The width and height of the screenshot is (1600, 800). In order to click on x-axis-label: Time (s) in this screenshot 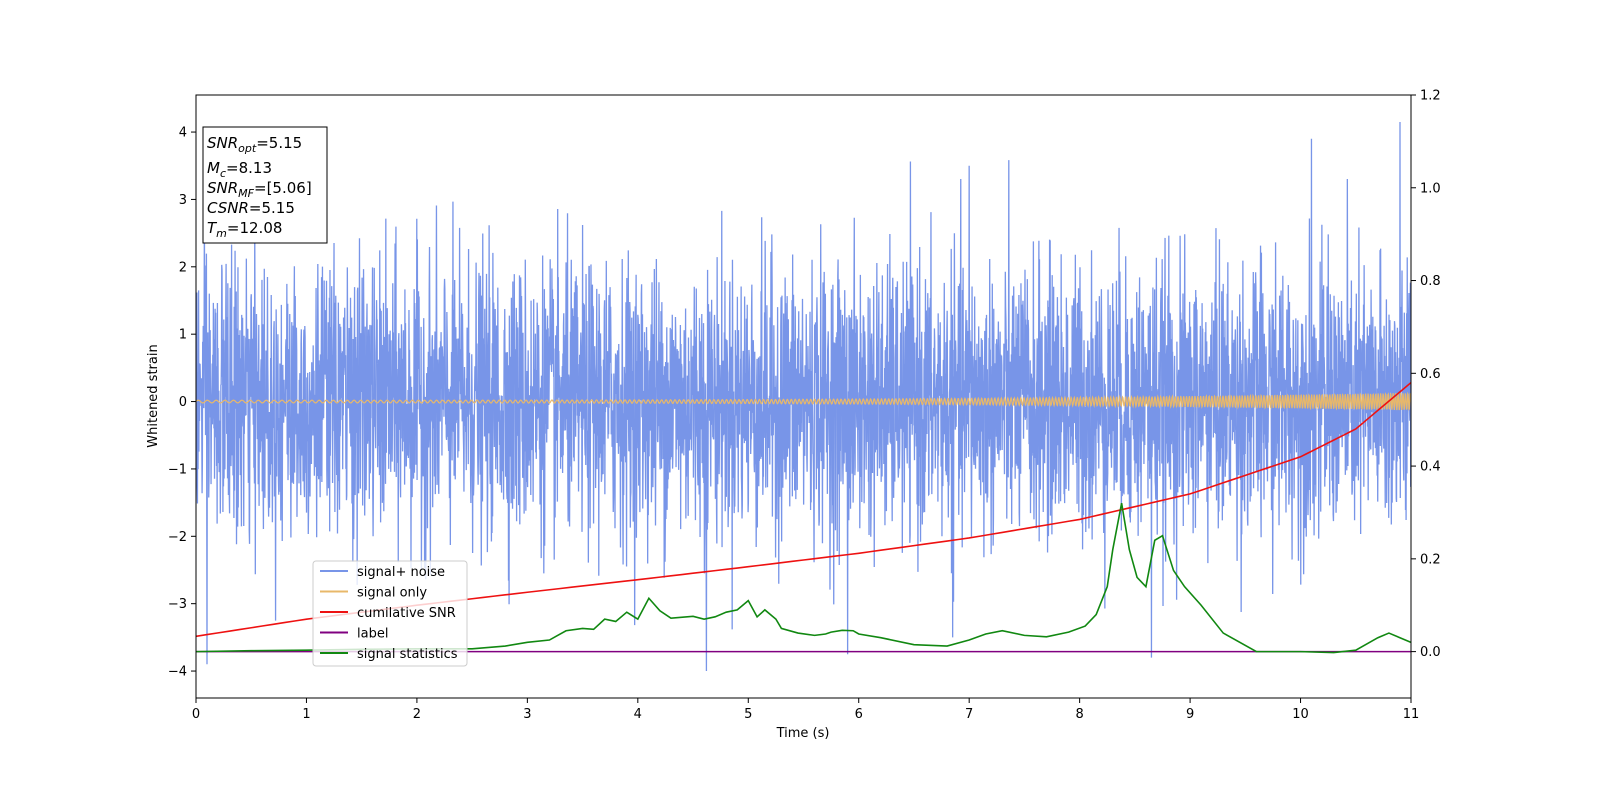, I will do `click(803, 733)`.